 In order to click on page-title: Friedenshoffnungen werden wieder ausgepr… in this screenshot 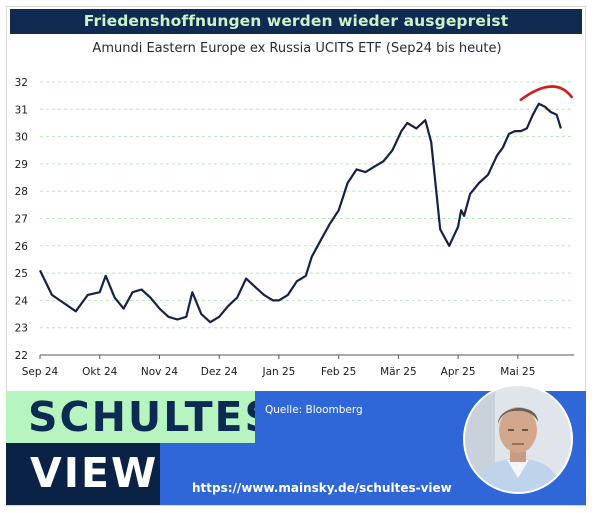, I will do `click(296, 21)`.